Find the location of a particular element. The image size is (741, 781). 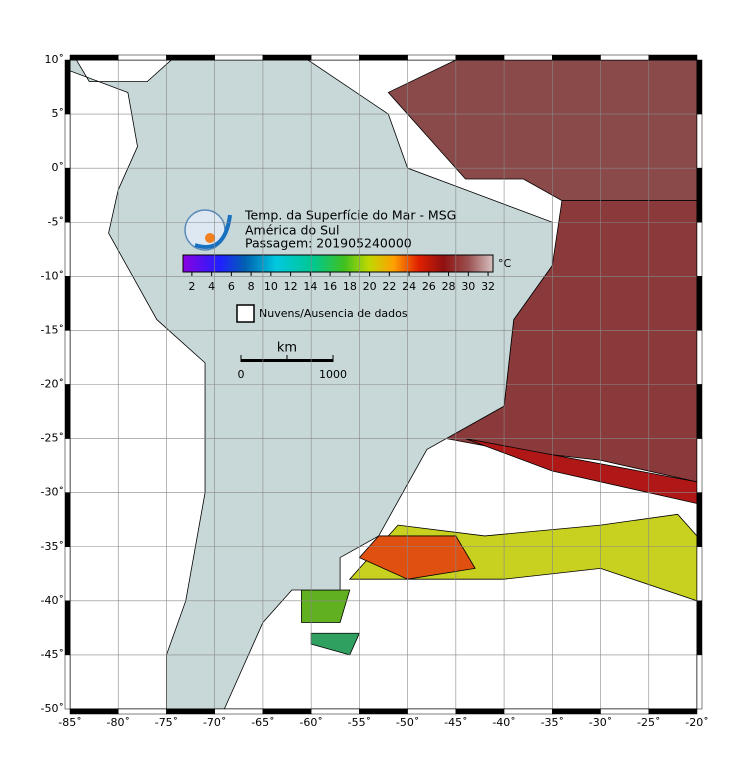

colorbar is located at coordinates (338, 263).